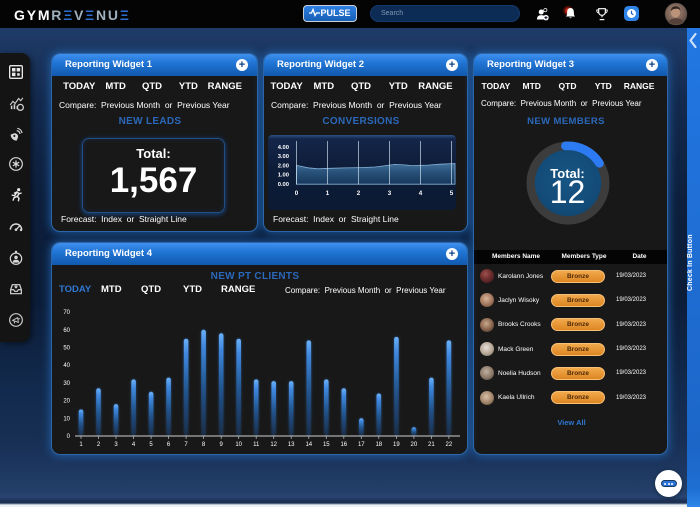  Describe the element at coordinates (283, 148) in the screenshot. I see `svg-text: 4.00` at that location.